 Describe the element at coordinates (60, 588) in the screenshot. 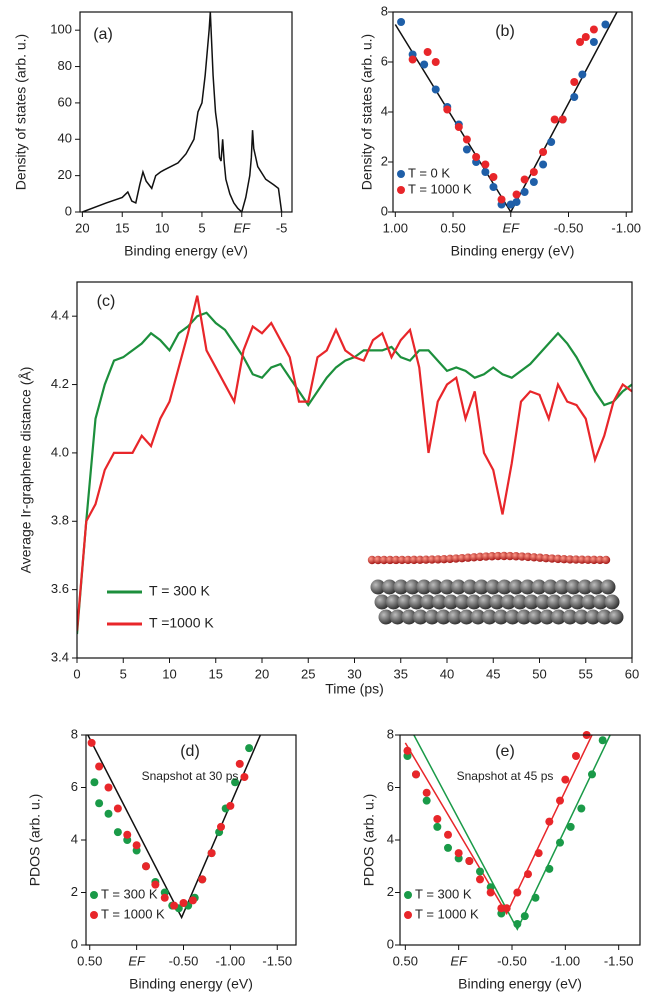

I see `y-tick-label: 3.6` at that location.